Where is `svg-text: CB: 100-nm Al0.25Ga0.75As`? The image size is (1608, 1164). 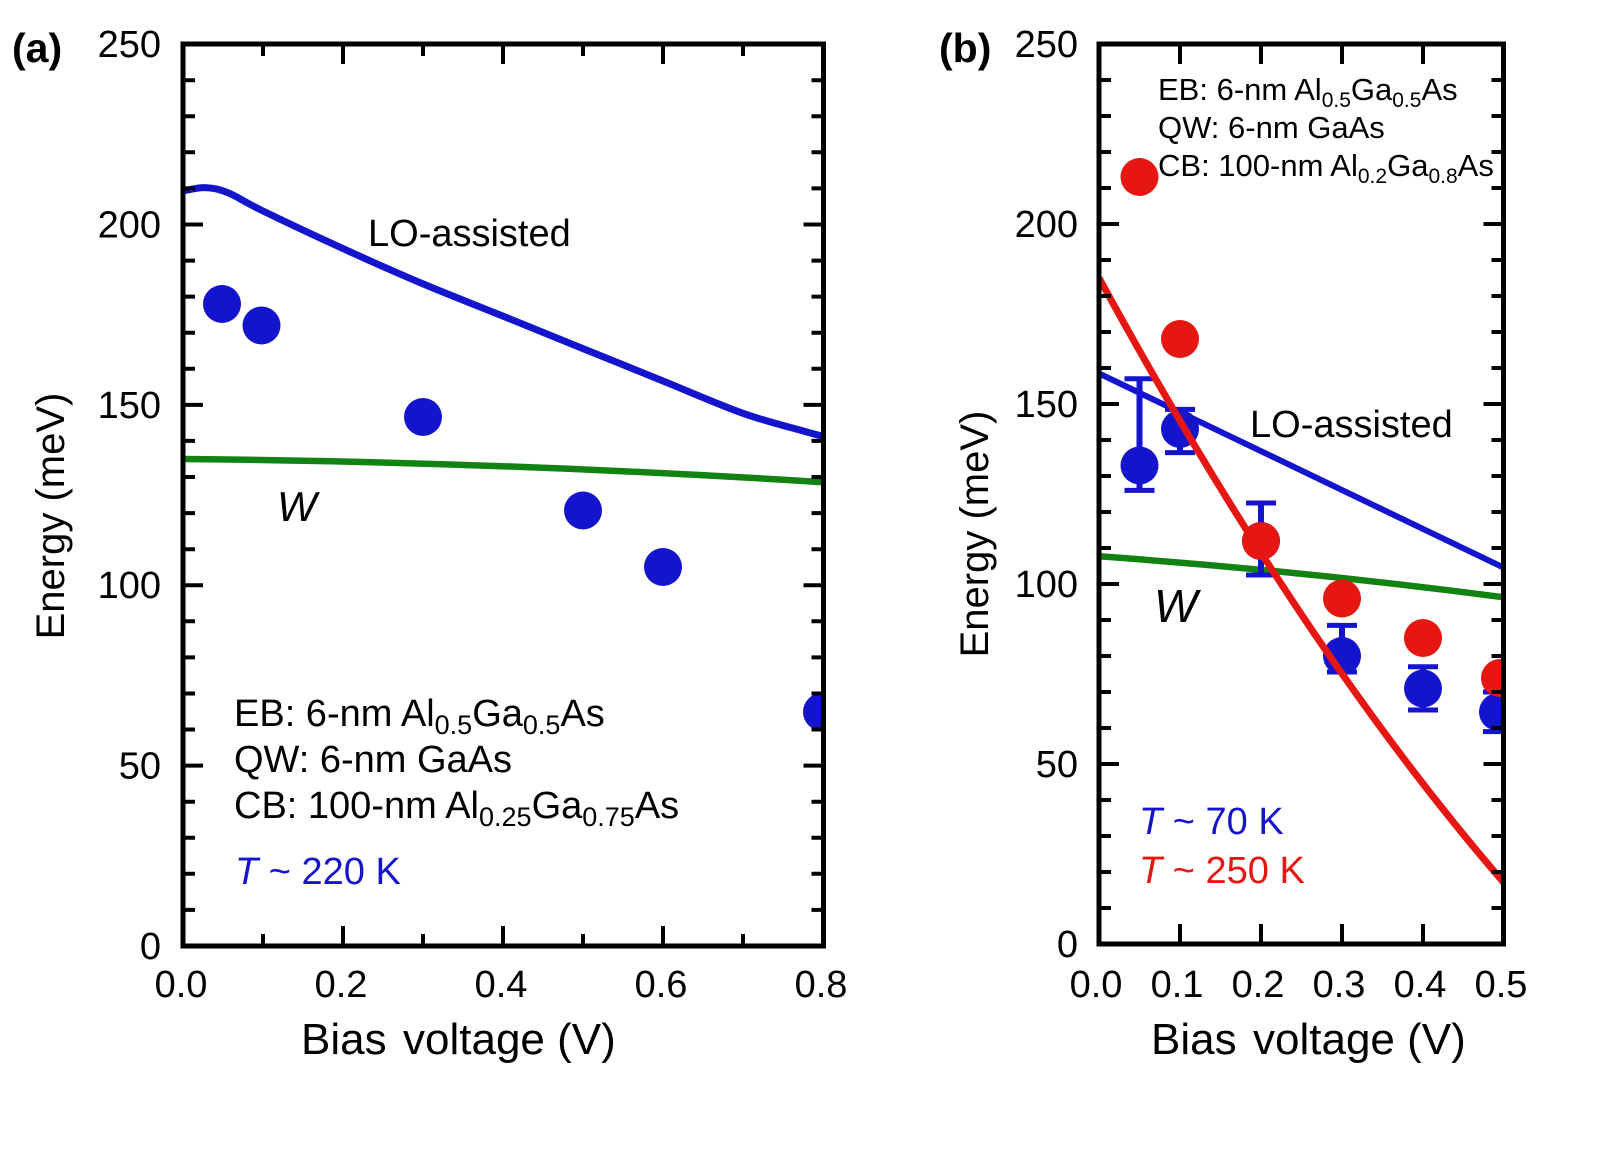
svg-text: CB: 100-nm Al0.25Ga0.75As is located at coordinates (456, 808).